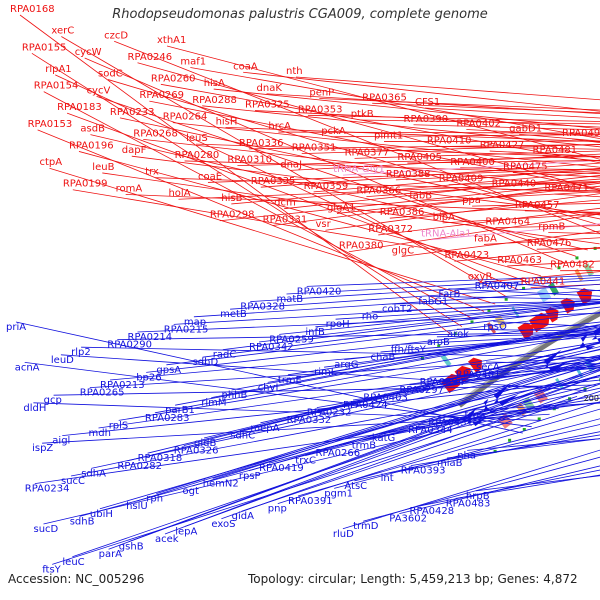 This screenshot has width=600, height=600. Describe the element at coordinates (420, 195) in the screenshot. I see `gene-label: fabB` at that location.